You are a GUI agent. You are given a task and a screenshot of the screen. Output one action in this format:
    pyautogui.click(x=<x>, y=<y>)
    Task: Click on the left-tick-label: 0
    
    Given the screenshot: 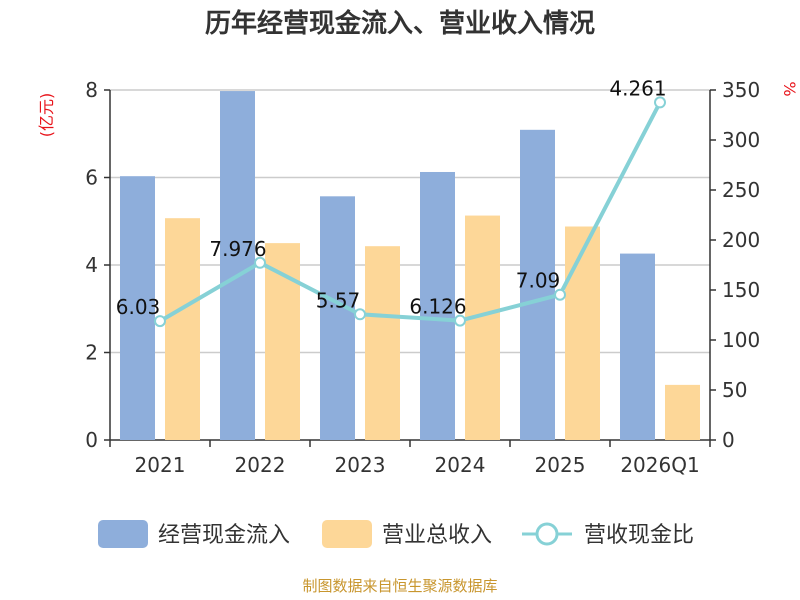 What is the action you would take?
    pyautogui.click(x=91, y=440)
    